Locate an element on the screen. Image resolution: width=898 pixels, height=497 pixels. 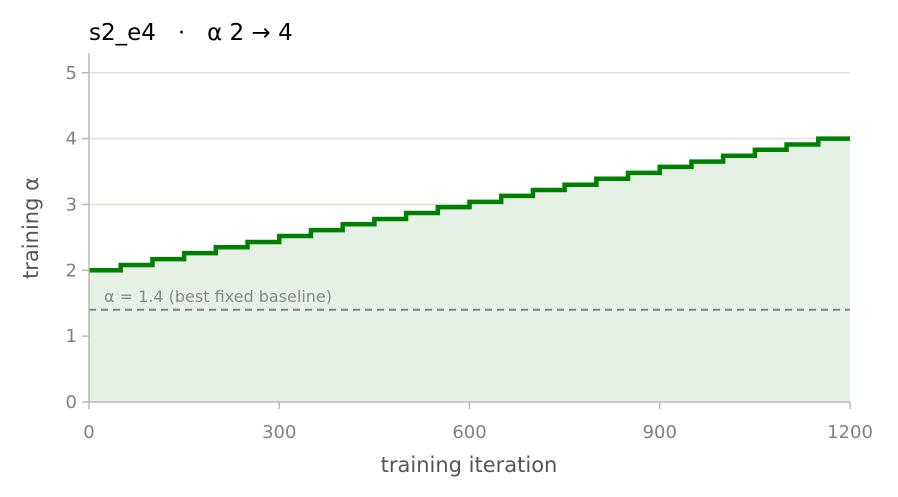
y-tick-label: 3 is located at coordinates (71, 204).